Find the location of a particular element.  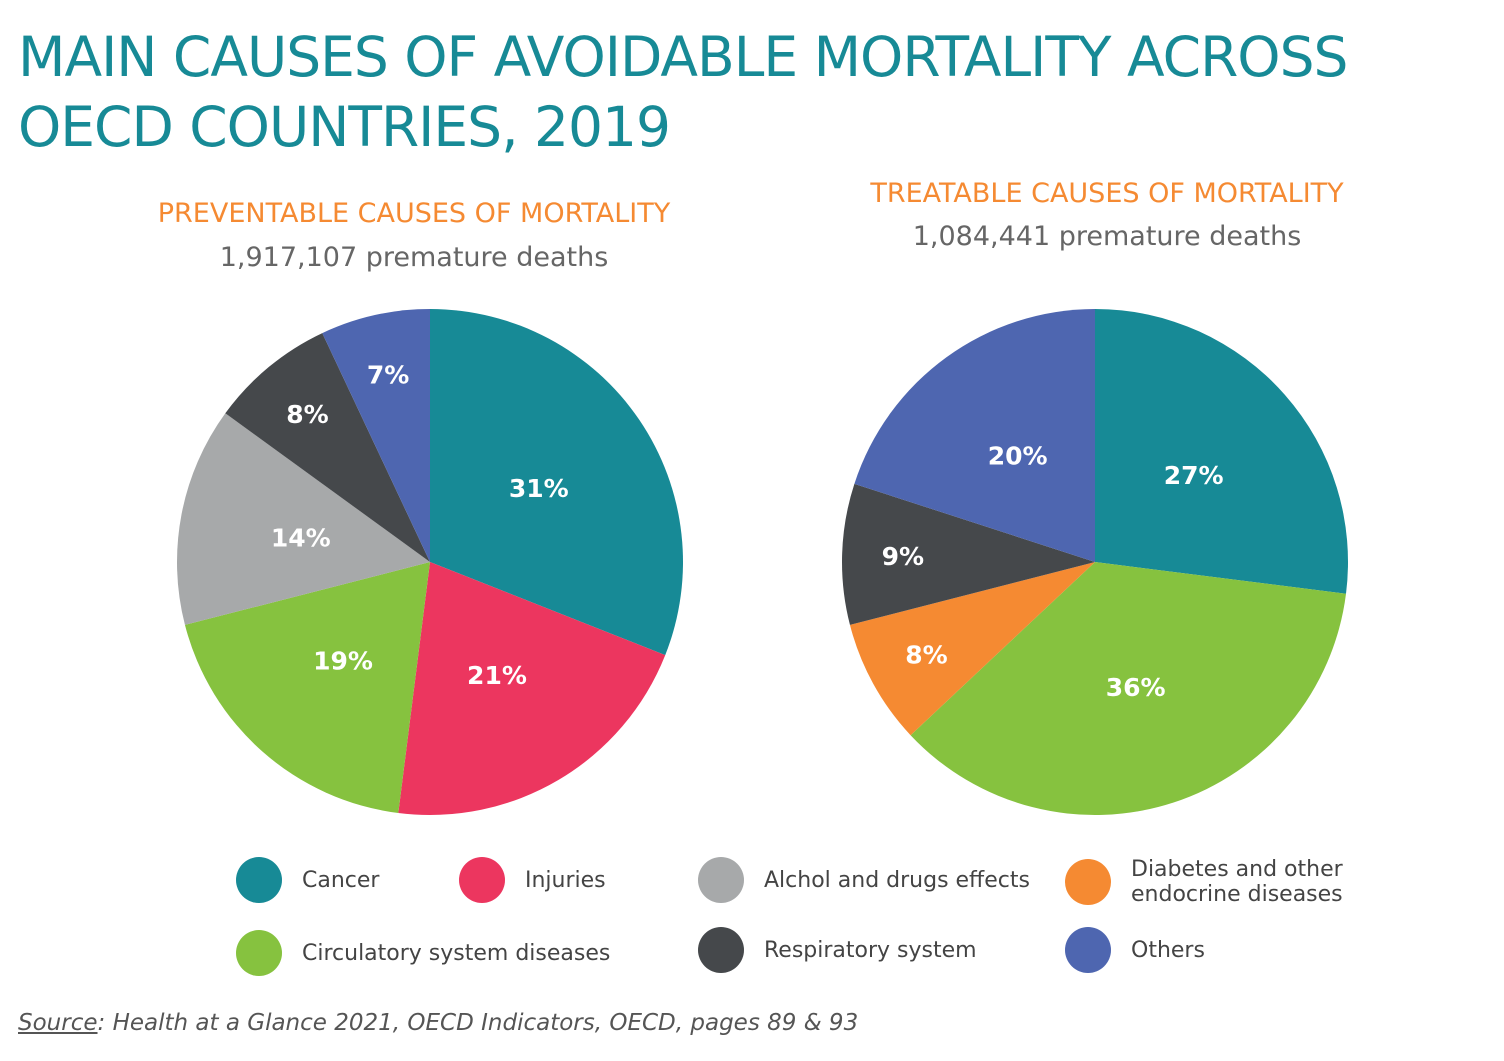

data-label: 21% is located at coordinates (497, 675).